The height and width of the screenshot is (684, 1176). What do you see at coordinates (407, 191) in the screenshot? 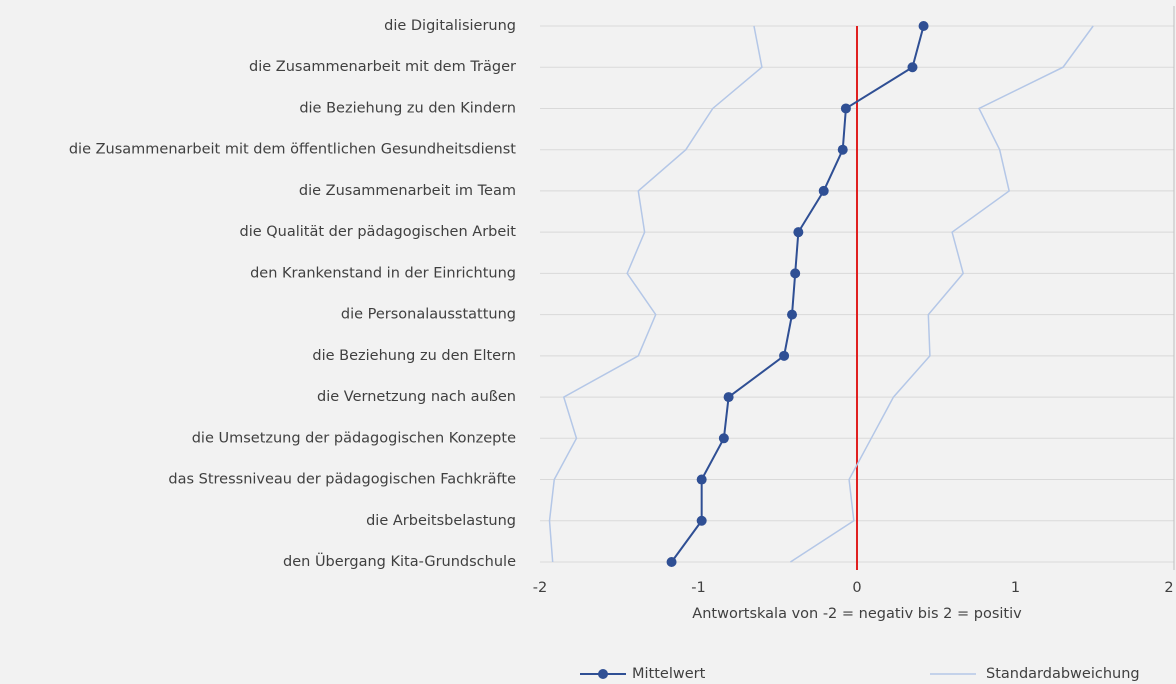
I see `y-tick-label: die Zusammenarbeit im Team` at bounding box center [407, 191].